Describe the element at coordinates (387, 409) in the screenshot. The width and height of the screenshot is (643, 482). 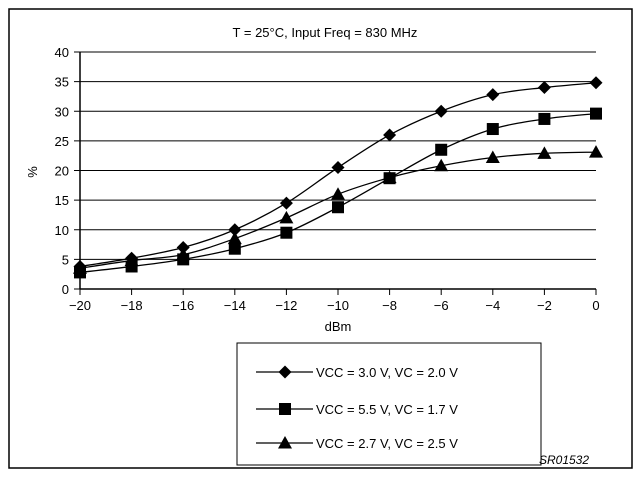
I see `legend-label: VCC = 5.5 V, VC = 1.7 V` at that location.